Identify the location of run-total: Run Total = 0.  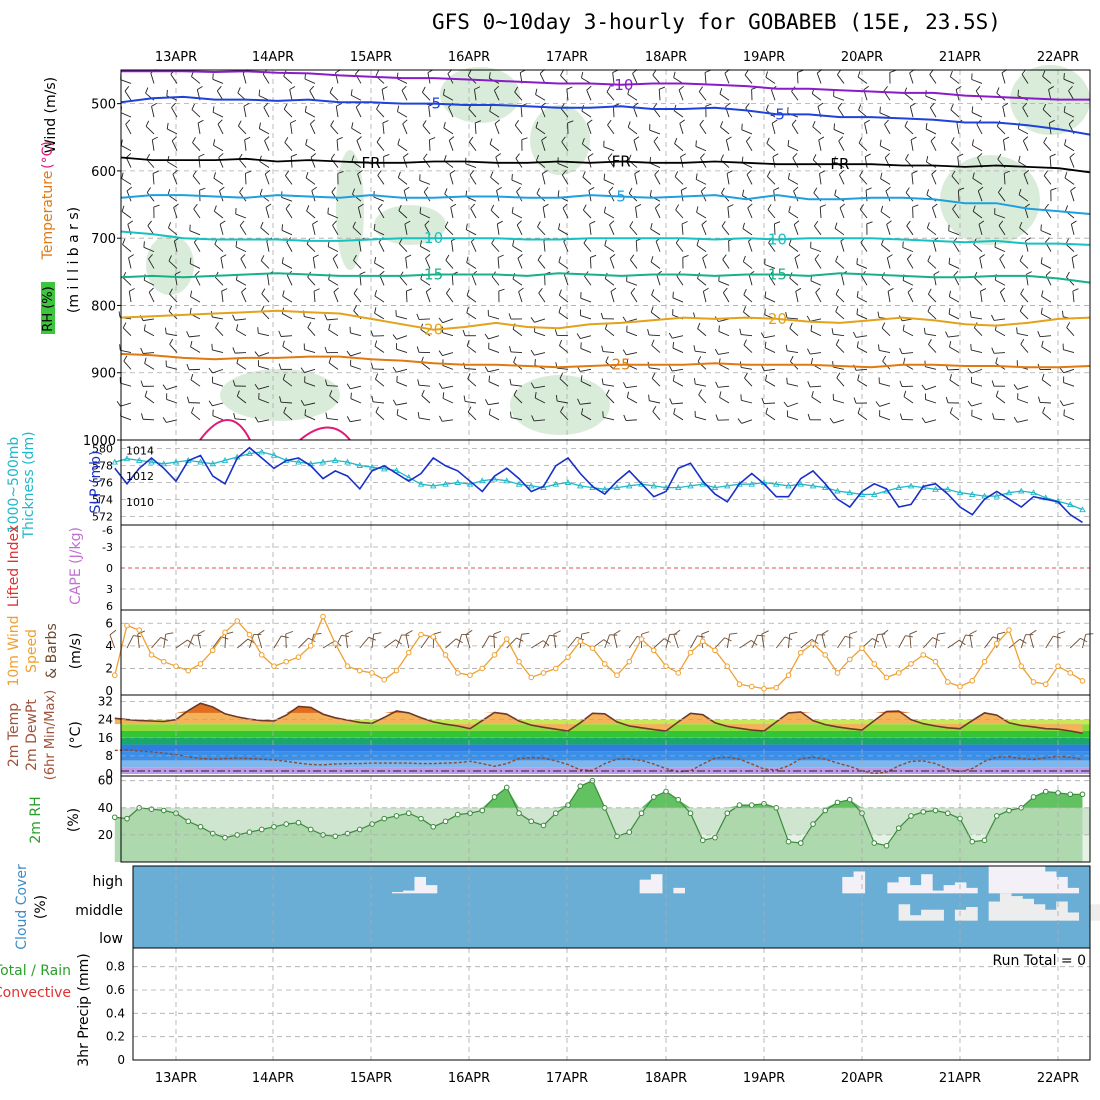
(1039, 961).